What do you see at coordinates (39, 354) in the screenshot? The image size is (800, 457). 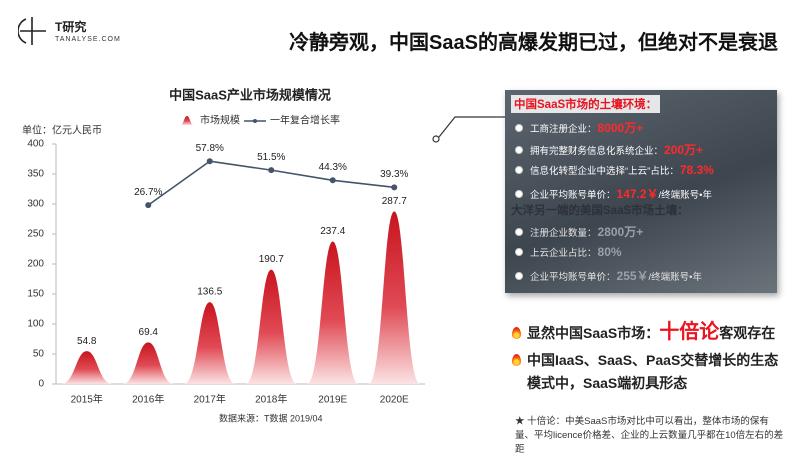 I see `y-tick-label: 50` at bounding box center [39, 354].